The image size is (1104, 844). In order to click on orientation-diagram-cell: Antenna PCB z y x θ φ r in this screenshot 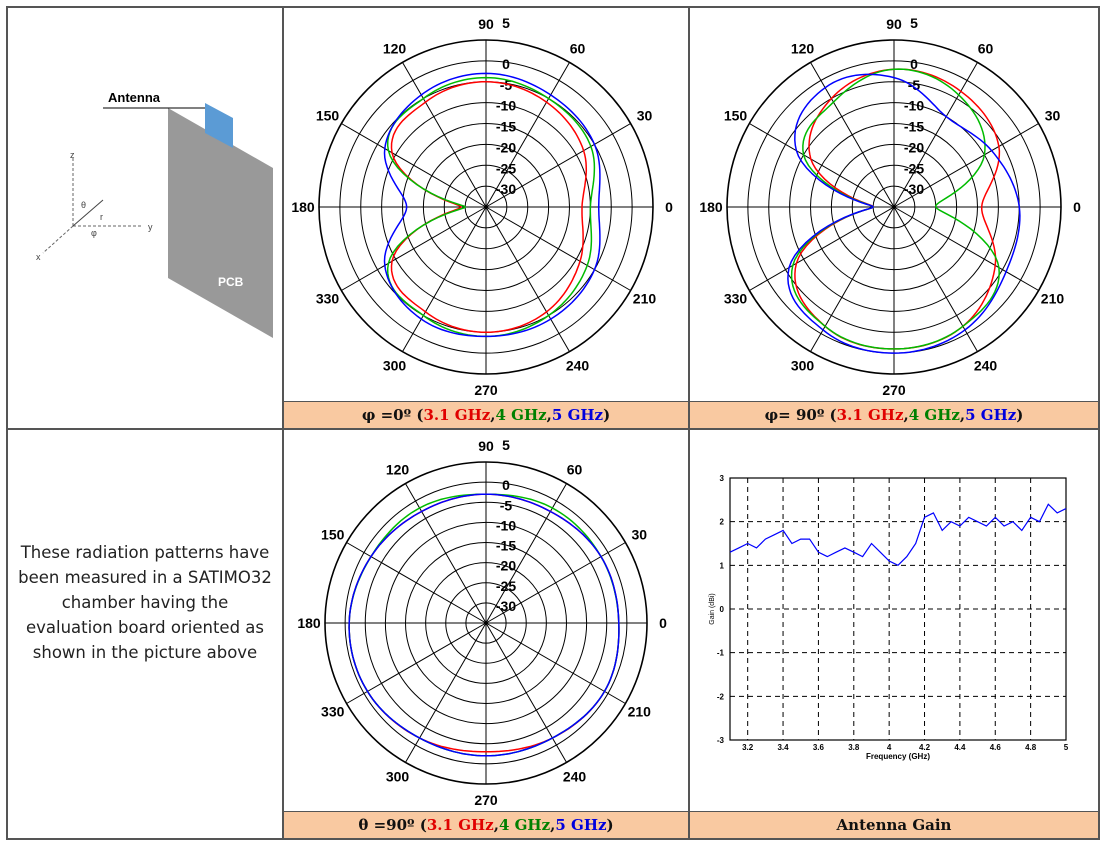, I will do `click(145, 218)`.